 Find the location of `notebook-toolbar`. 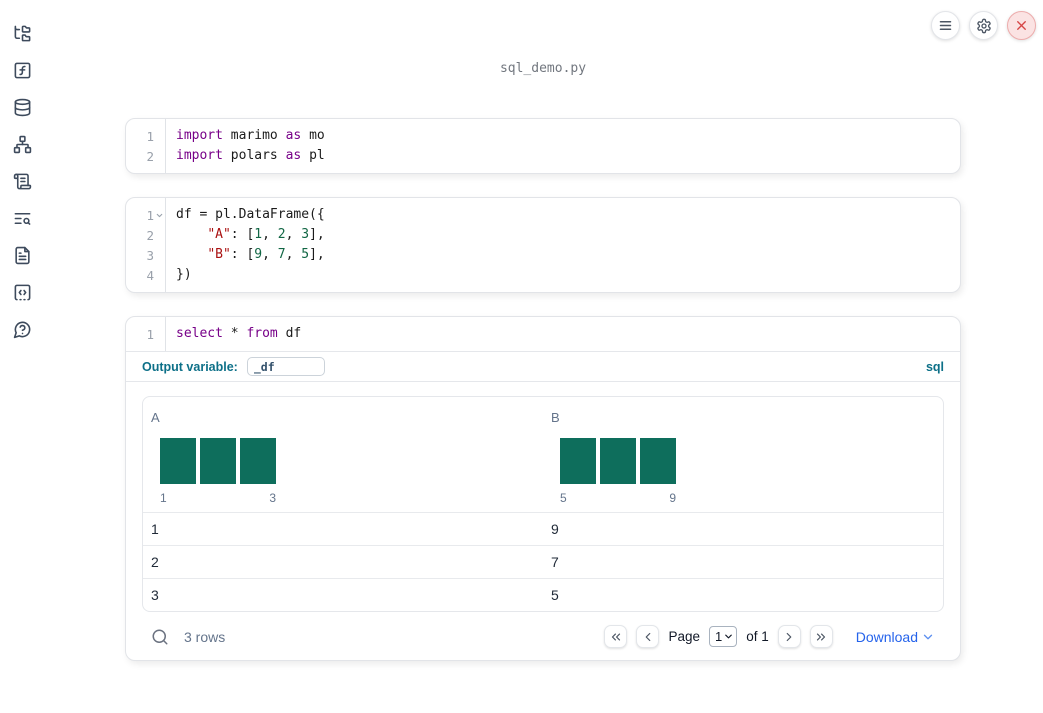

notebook-toolbar is located at coordinates (983, 25).